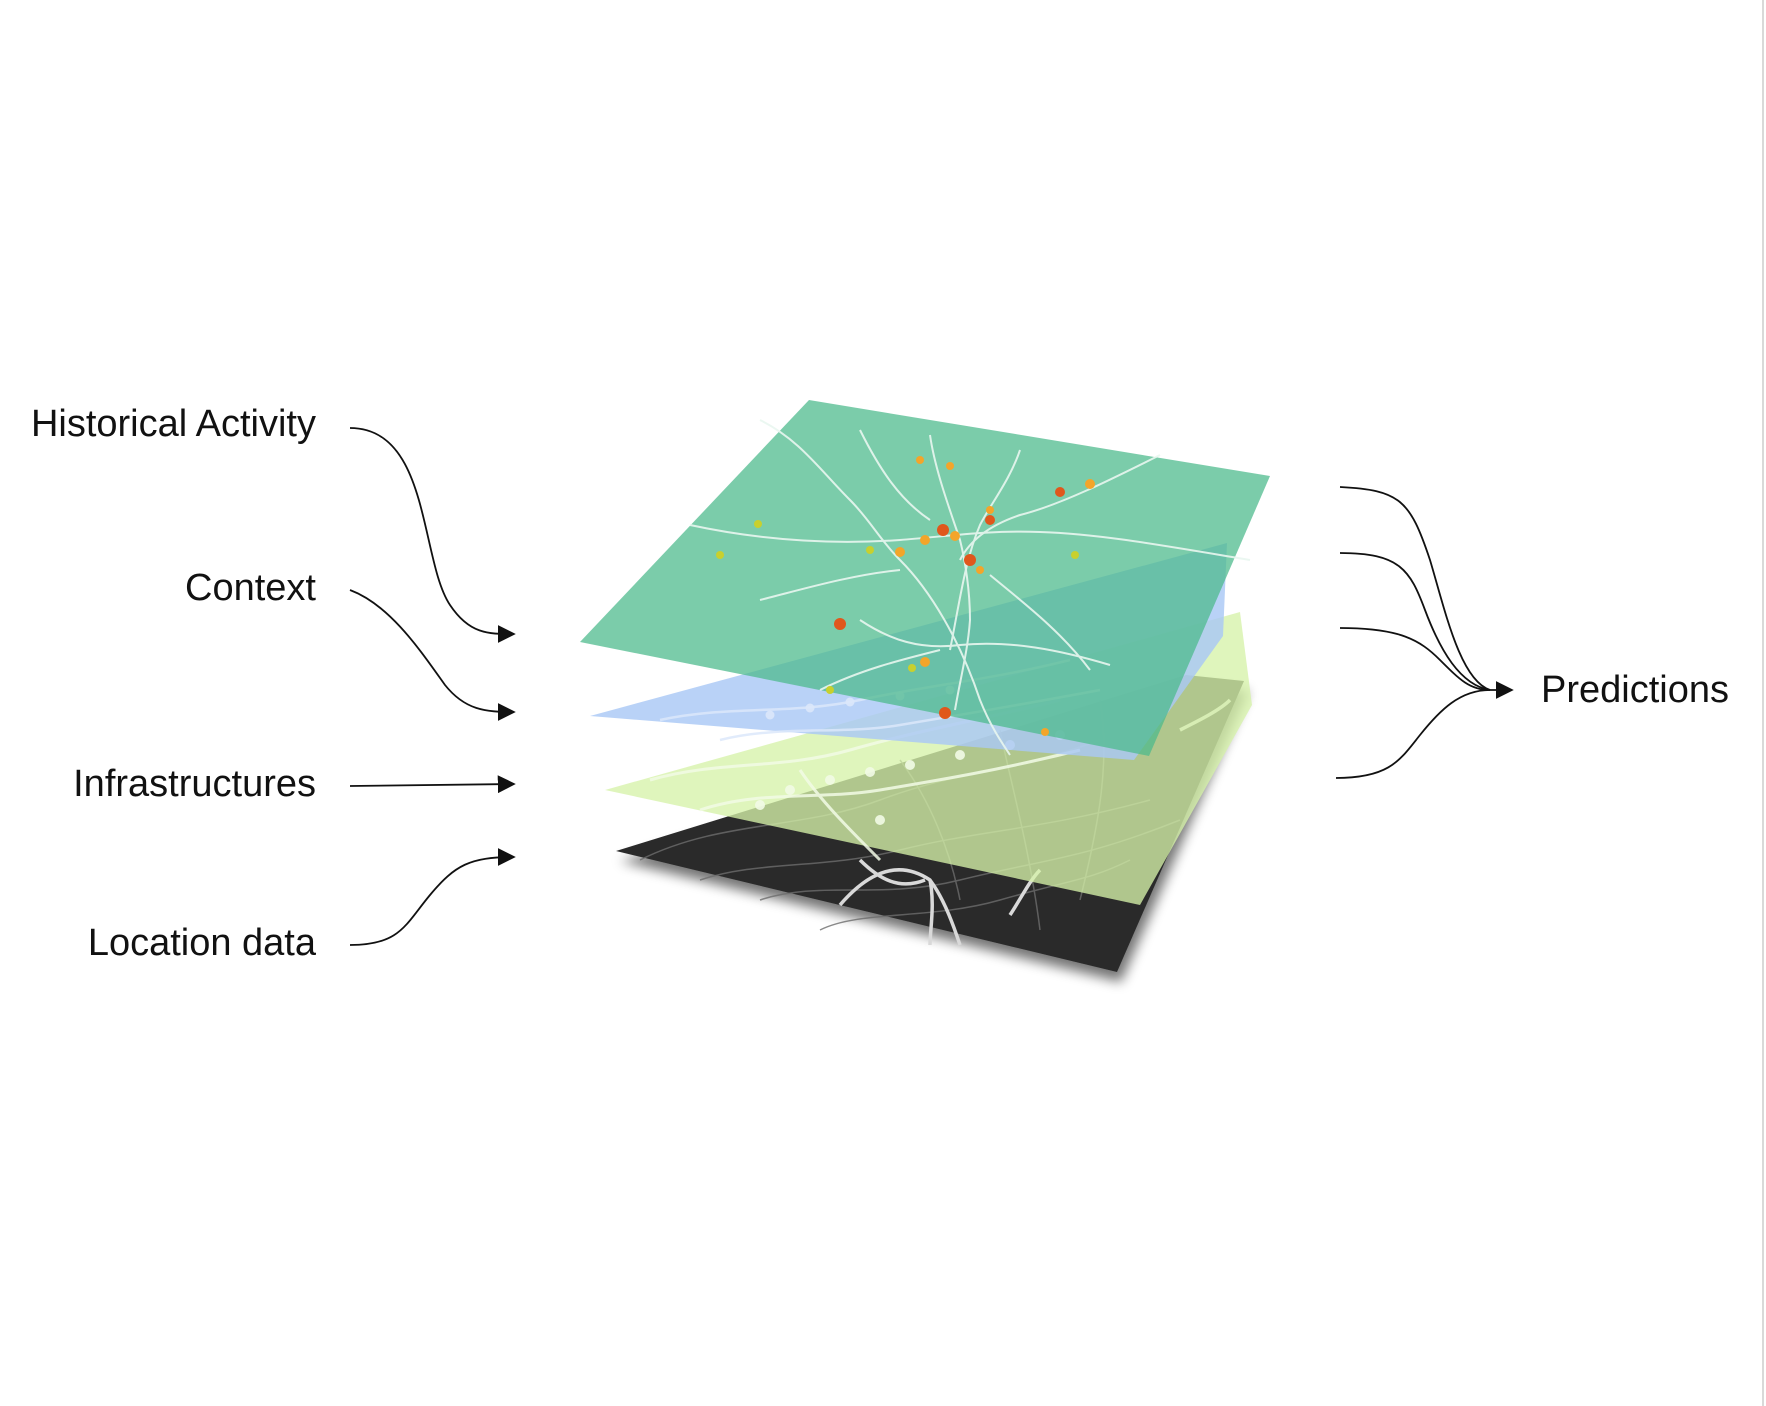  Describe the element at coordinates (1763, 703) in the screenshot. I see `window-edge` at that location.